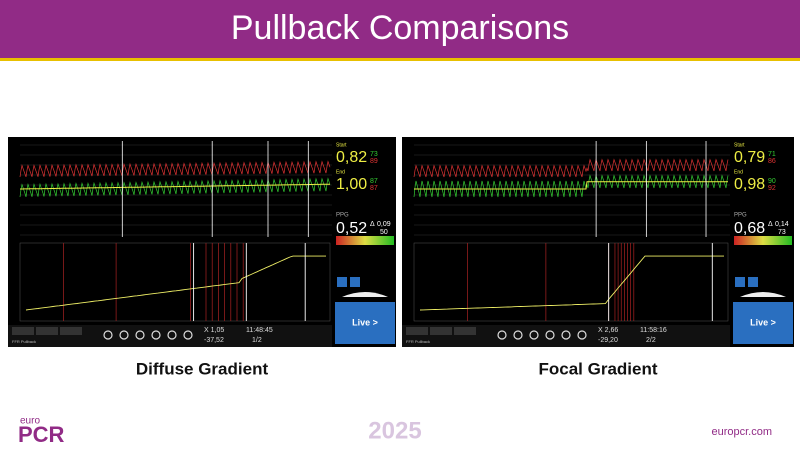 This screenshot has height=455, width=800. Describe the element at coordinates (651, 340) in the screenshot. I see `page: 2/2` at that location.